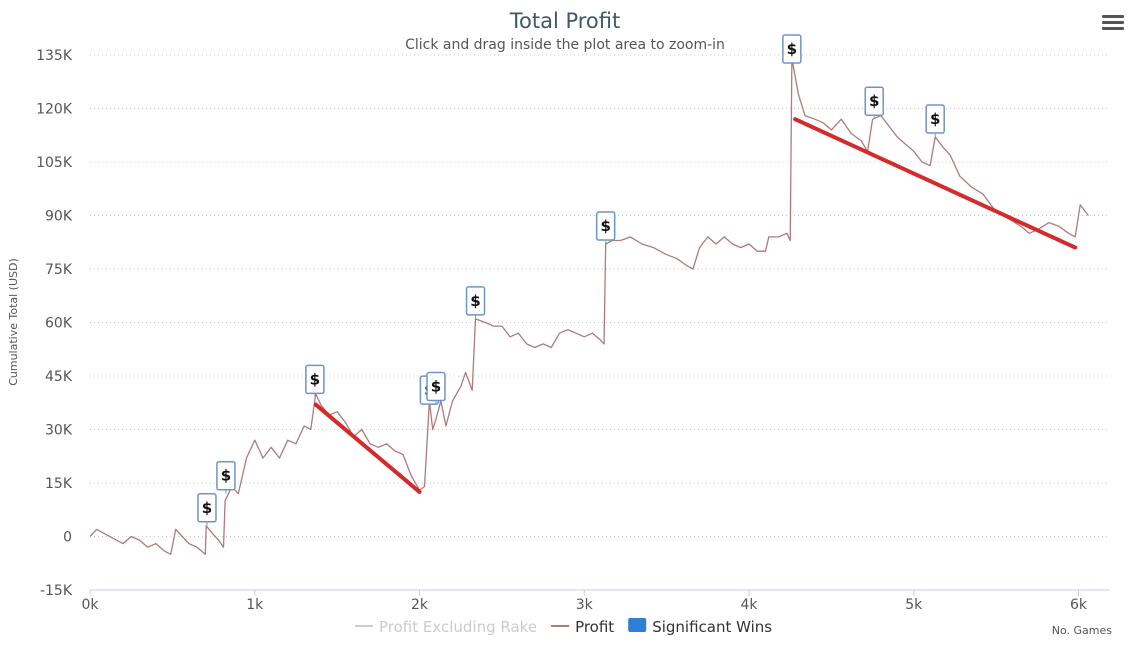 Image resolution: width=1140 pixels, height=662 pixels. What do you see at coordinates (595, 601) in the screenshot?
I see `x-axis: 0k 1k 2k 3k 4k 5k 6k` at bounding box center [595, 601].